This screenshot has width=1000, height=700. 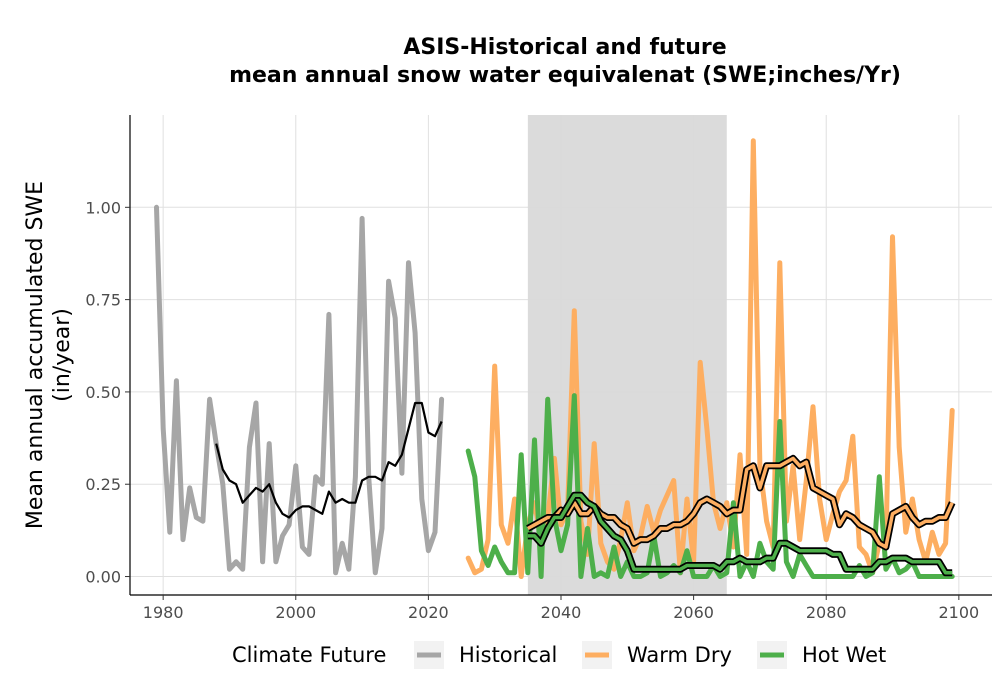 I want to click on y-tick-label: 1.00, so click(x=103, y=207).